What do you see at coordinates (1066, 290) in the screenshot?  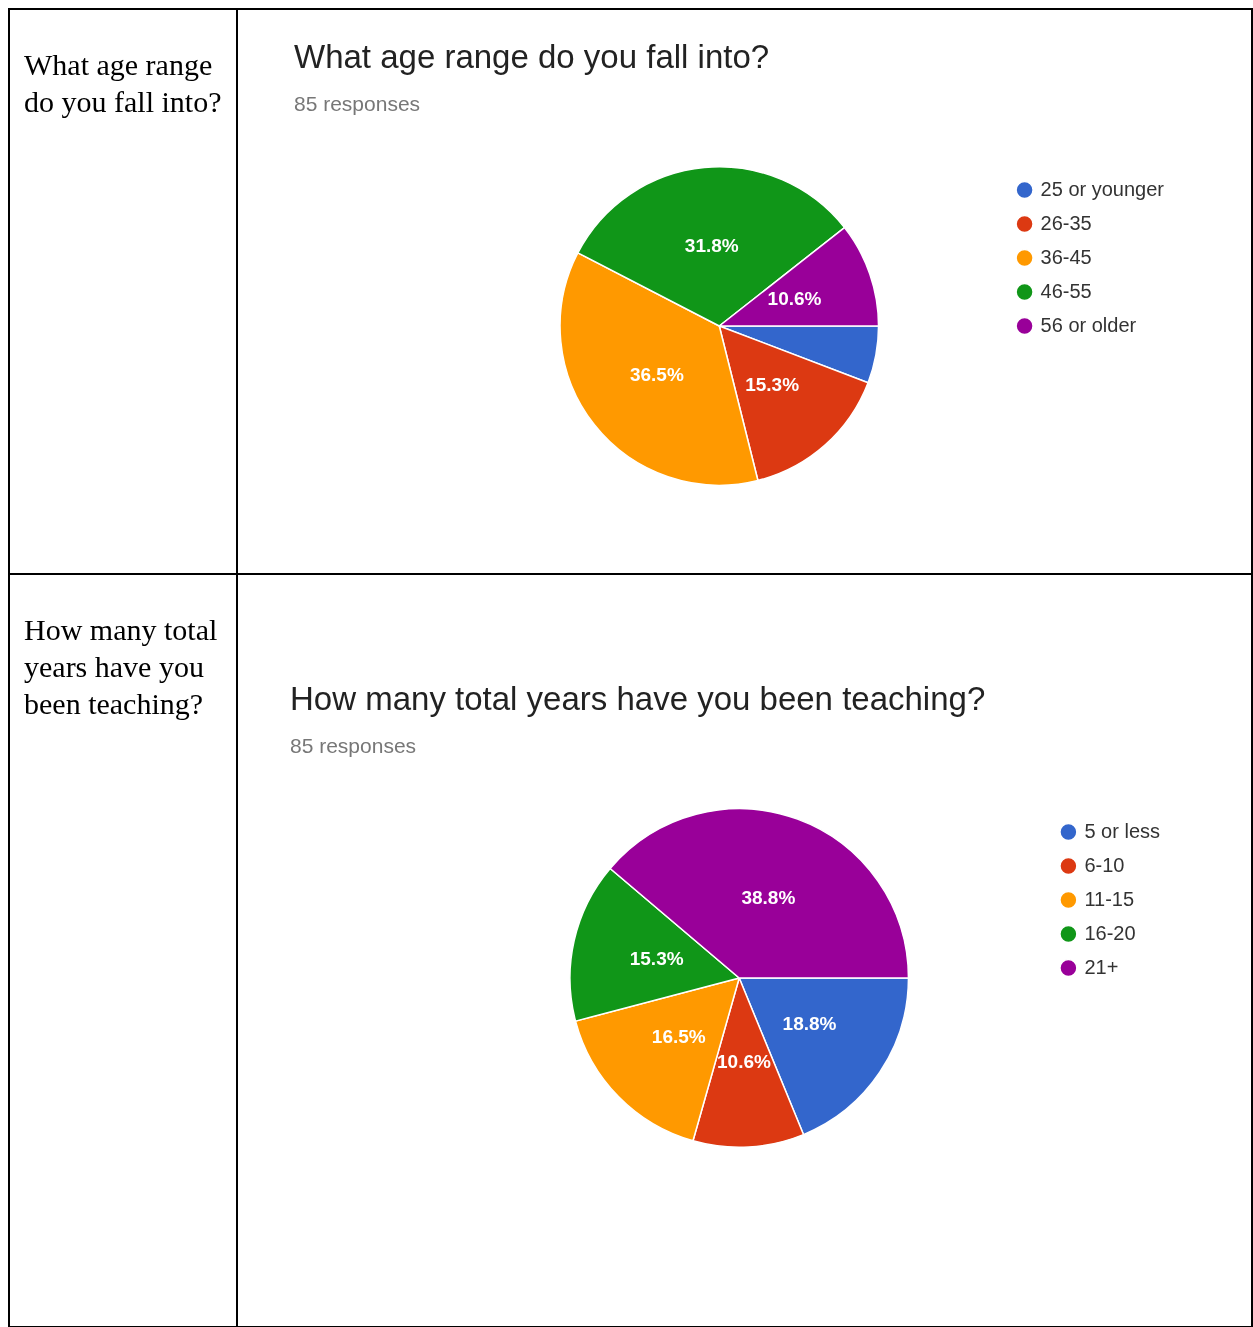 I see `legend-label: 46-55` at bounding box center [1066, 290].